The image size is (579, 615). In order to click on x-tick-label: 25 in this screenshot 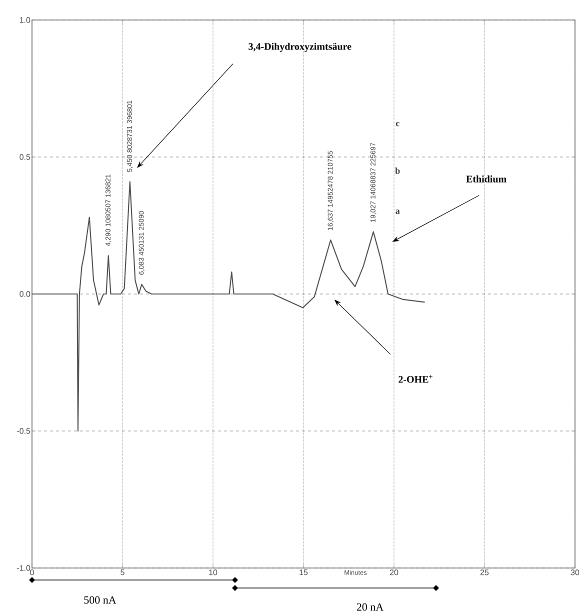, I will do `click(484, 573)`.